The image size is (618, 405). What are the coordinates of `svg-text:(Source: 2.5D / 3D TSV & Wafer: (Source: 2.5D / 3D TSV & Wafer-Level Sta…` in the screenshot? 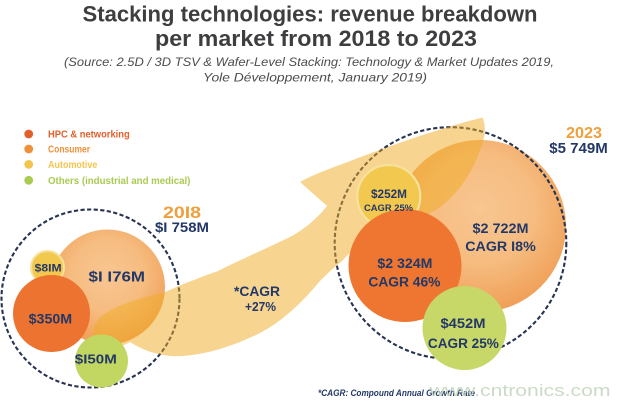 It's located at (309, 62).